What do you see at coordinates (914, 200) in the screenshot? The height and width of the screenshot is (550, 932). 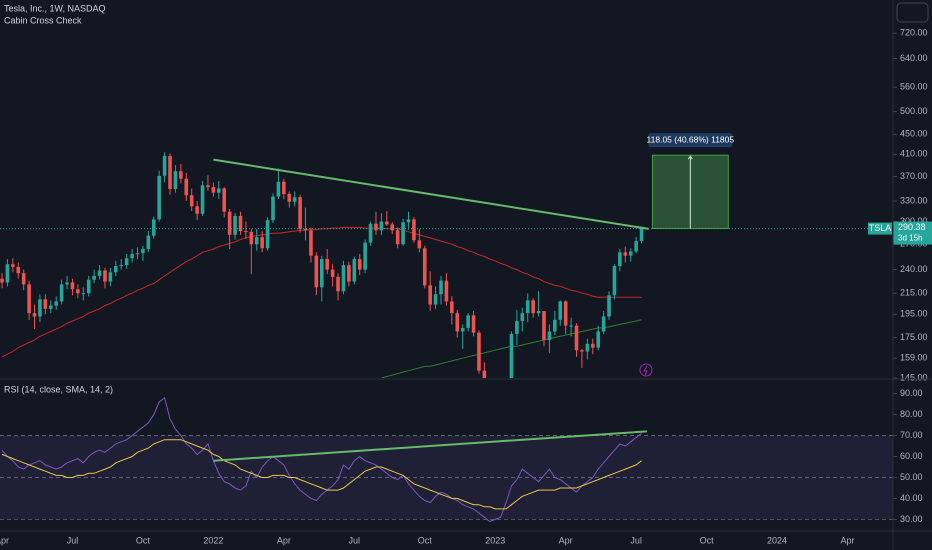 I see `y-tick-label: 330.00` at bounding box center [914, 200].